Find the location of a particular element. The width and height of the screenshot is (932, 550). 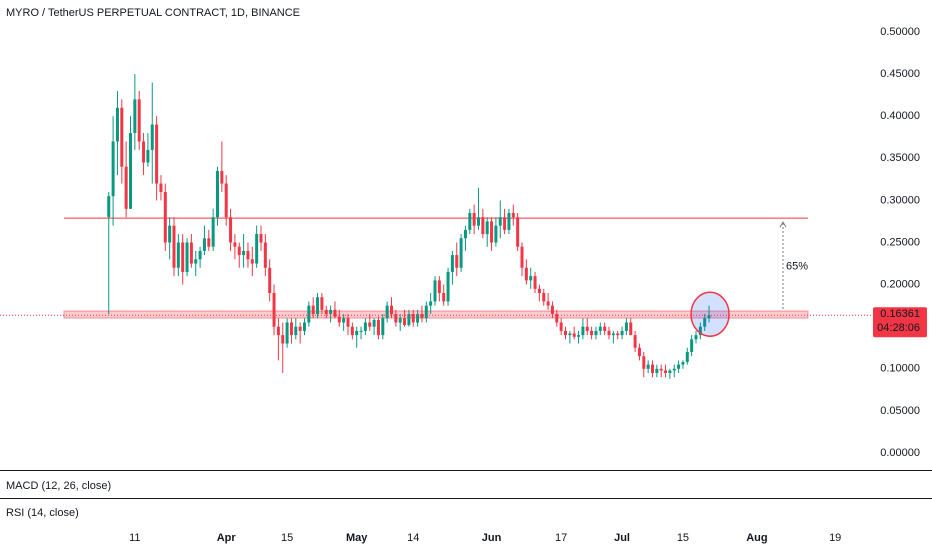

measure-label: 65% is located at coordinates (797, 266).